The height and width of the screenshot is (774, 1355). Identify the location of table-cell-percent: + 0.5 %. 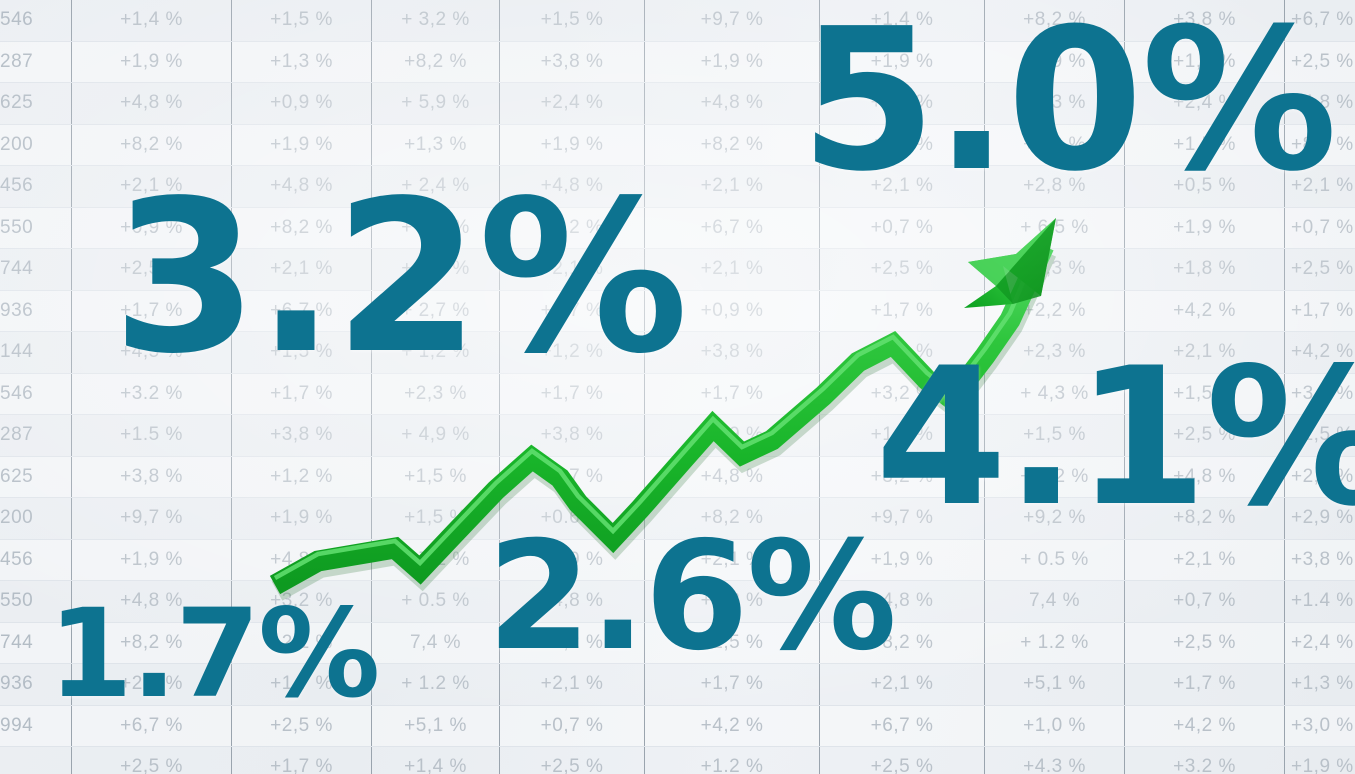
(436, 601).